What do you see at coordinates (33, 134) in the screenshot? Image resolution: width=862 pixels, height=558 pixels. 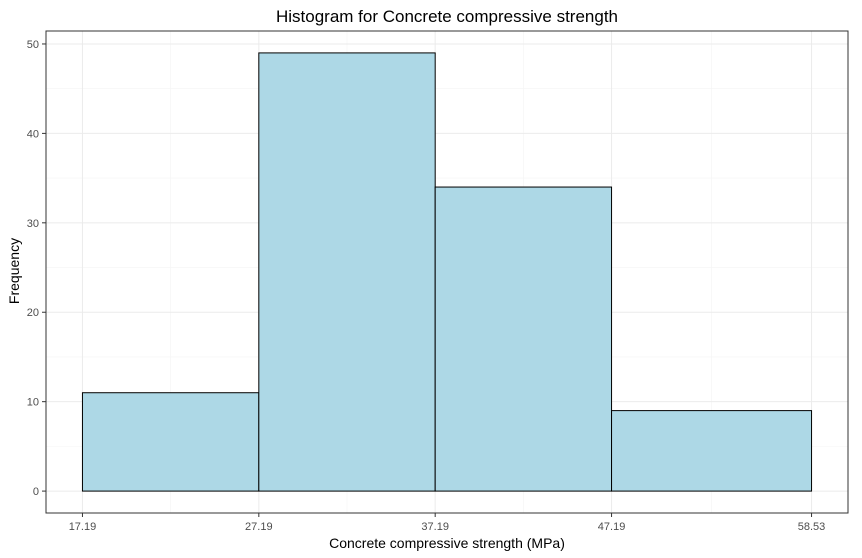 I see `y-tick-label: 40` at bounding box center [33, 134].